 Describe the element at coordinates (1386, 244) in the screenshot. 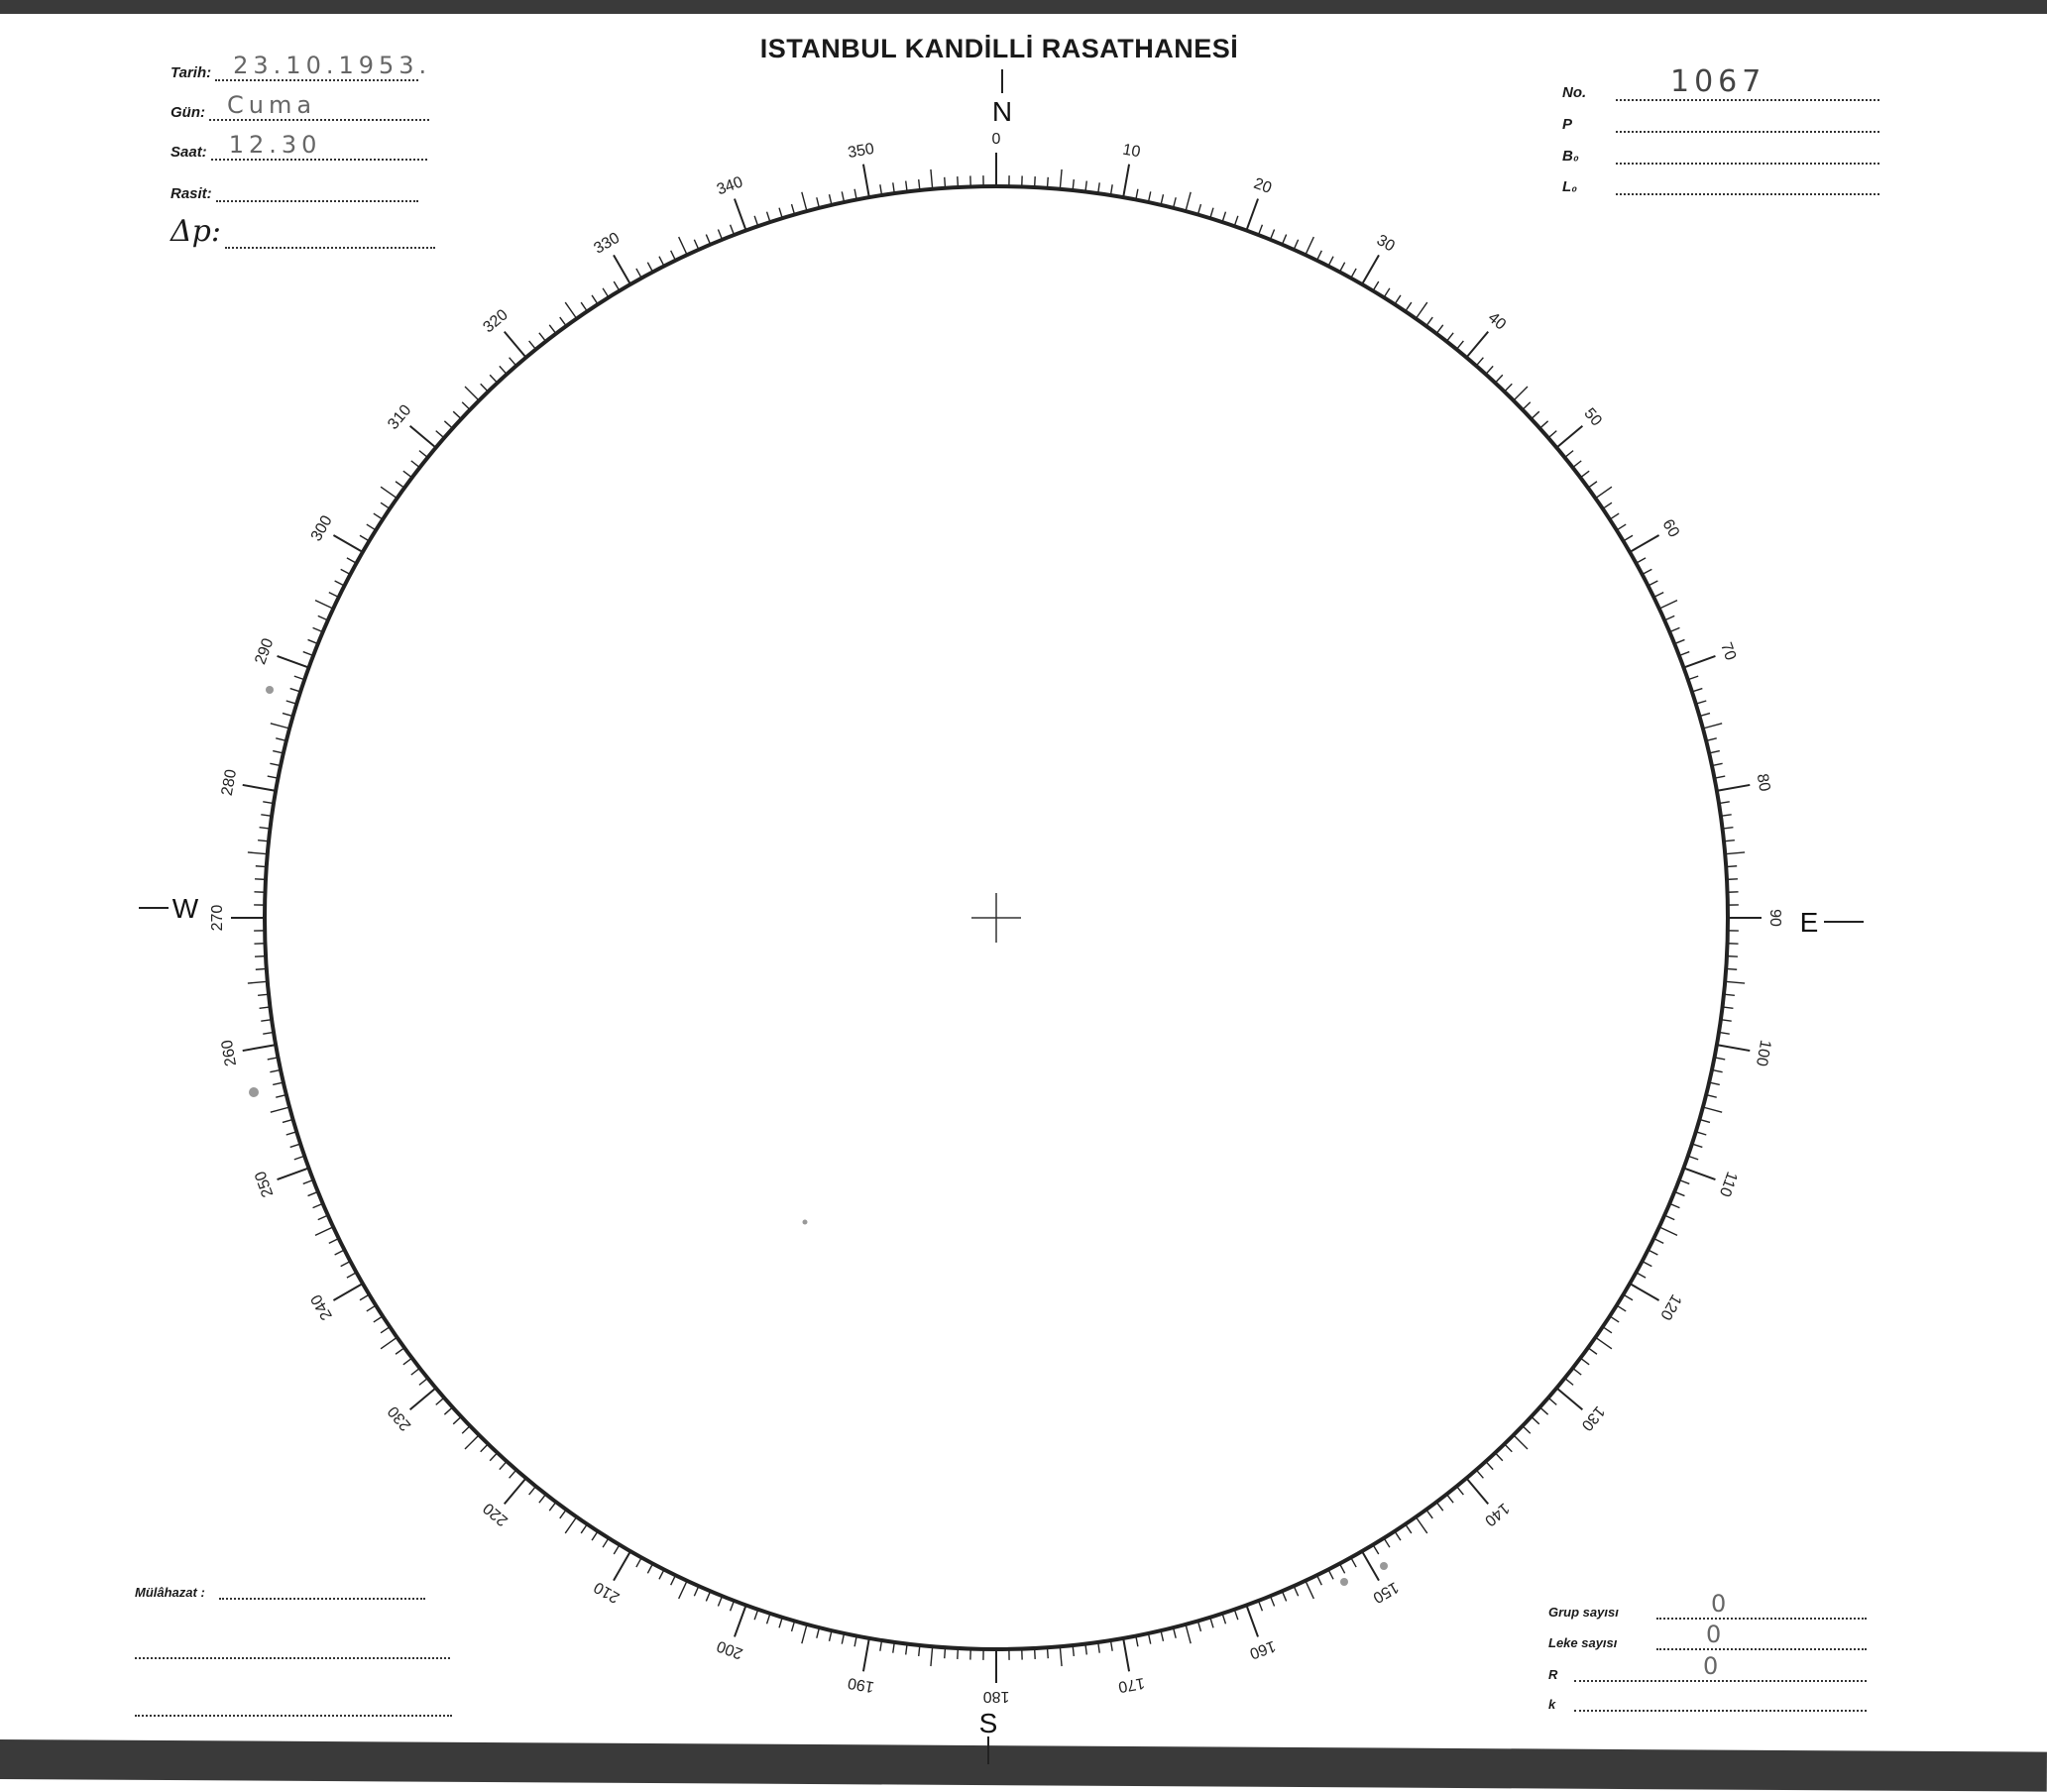

I see `degree-label: 30` at that location.